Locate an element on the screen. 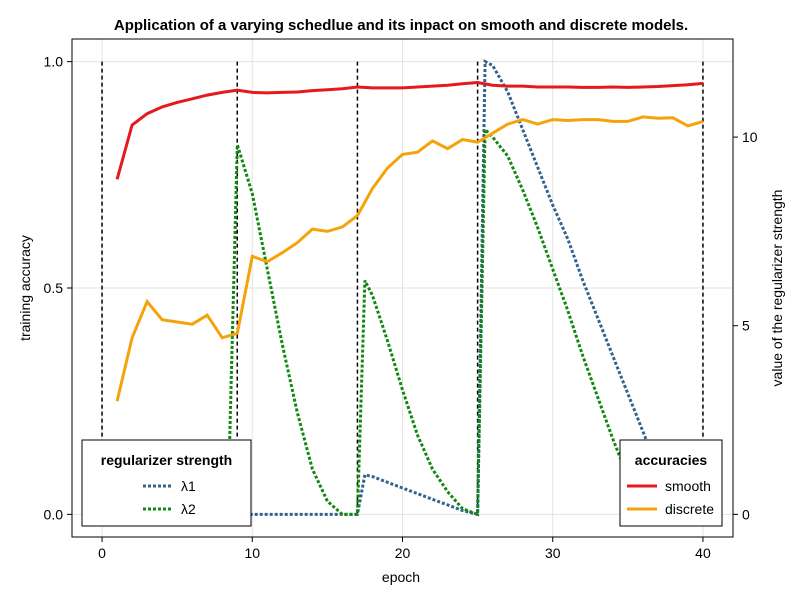 The image size is (800, 600). y-right-tick-label: 5 is located at coordinates (746, 326).